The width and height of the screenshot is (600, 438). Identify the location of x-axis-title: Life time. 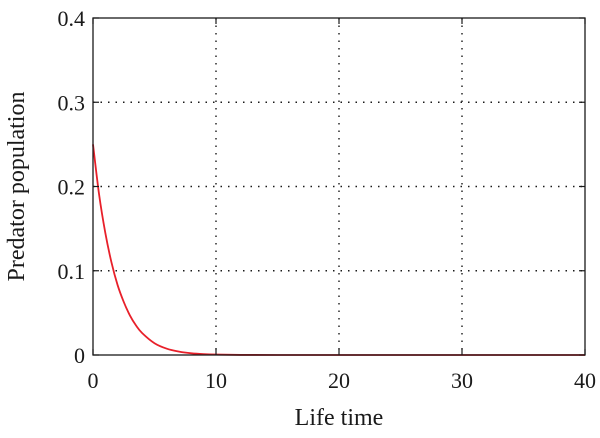
(339, 418).